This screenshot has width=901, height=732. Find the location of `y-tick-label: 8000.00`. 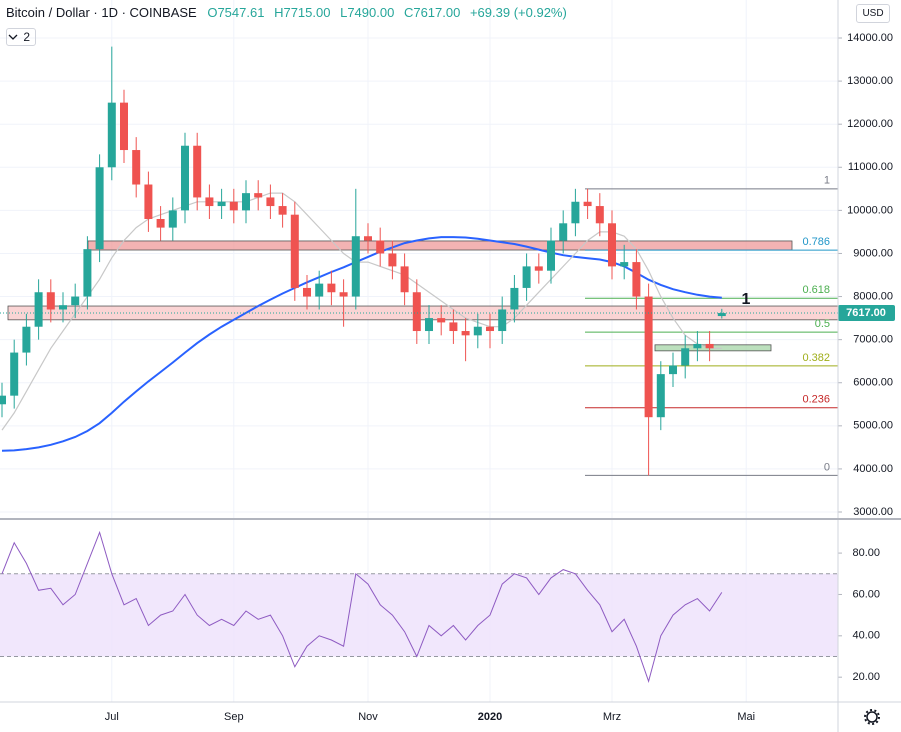

y-tick-label: 8000.00 is located at coordinates (873, 296).